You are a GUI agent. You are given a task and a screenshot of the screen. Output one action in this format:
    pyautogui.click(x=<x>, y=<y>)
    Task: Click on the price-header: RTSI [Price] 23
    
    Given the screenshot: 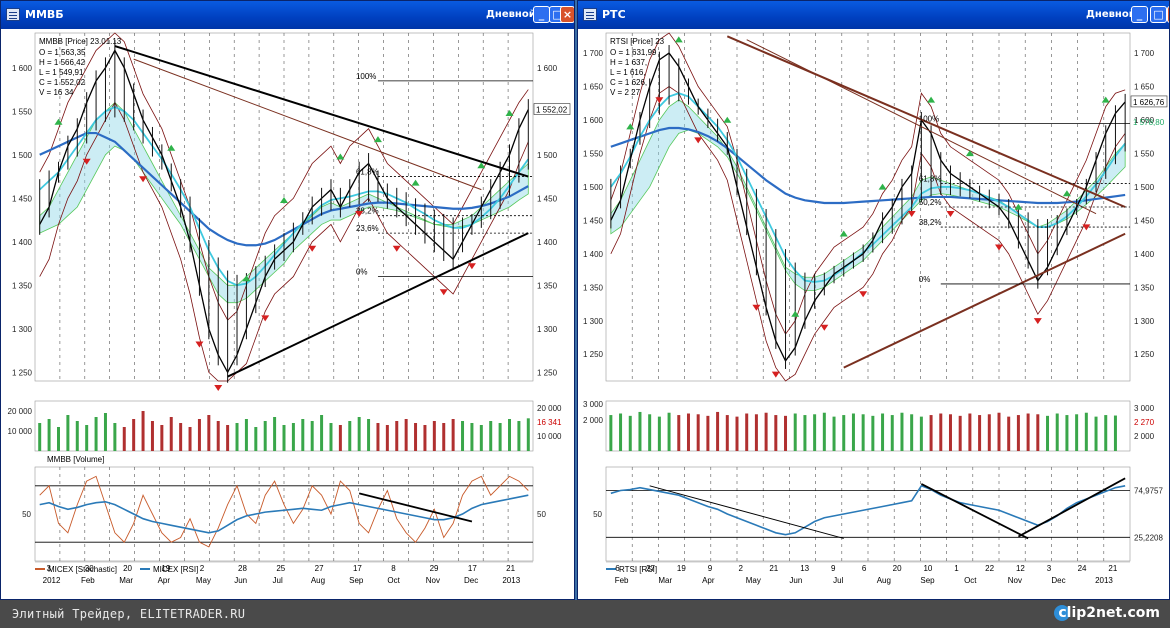 What is the action you would take?
    pyautogui.click(x=637, y=41)
    